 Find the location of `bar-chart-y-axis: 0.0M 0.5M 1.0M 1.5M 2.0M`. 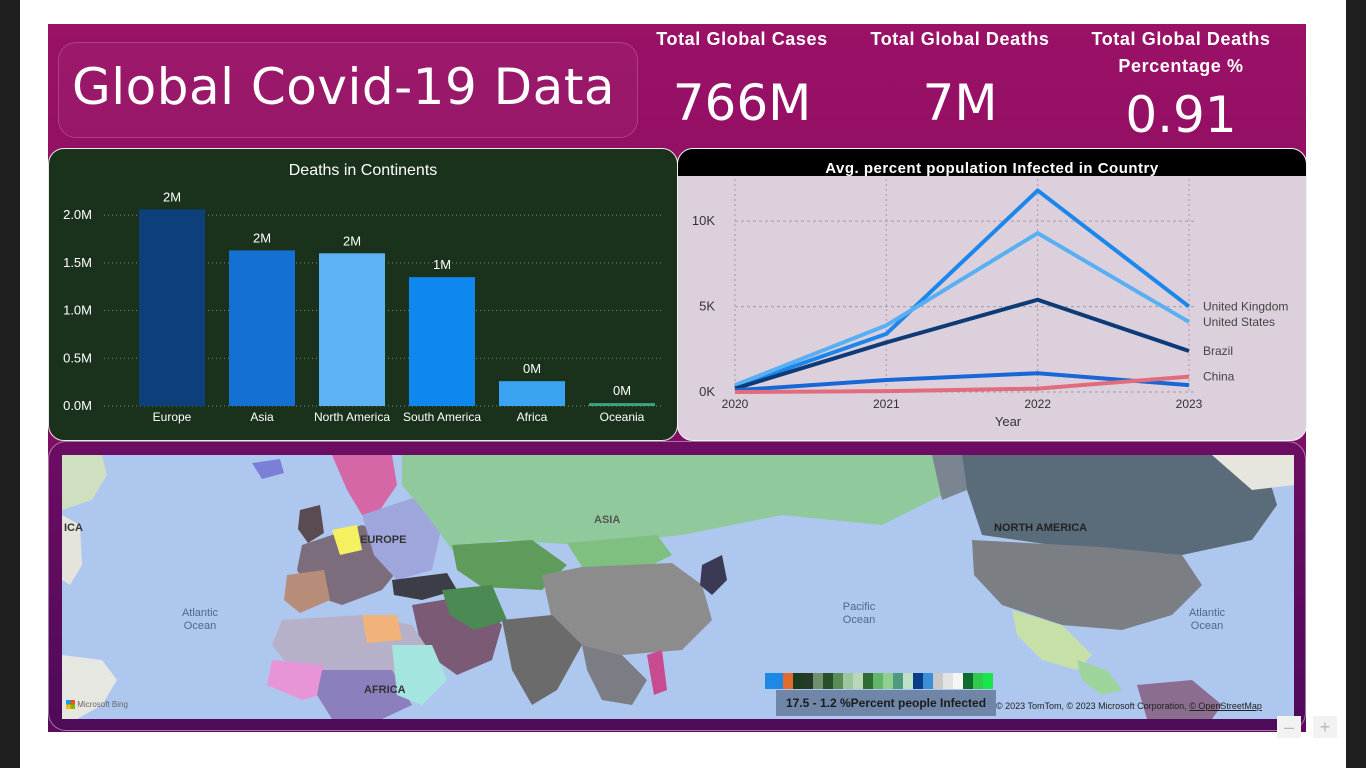

bar-chart-y-axis: 0.0M 0.5M 1.0M 1.5M 2.0M is located at coordinates (77, 310).